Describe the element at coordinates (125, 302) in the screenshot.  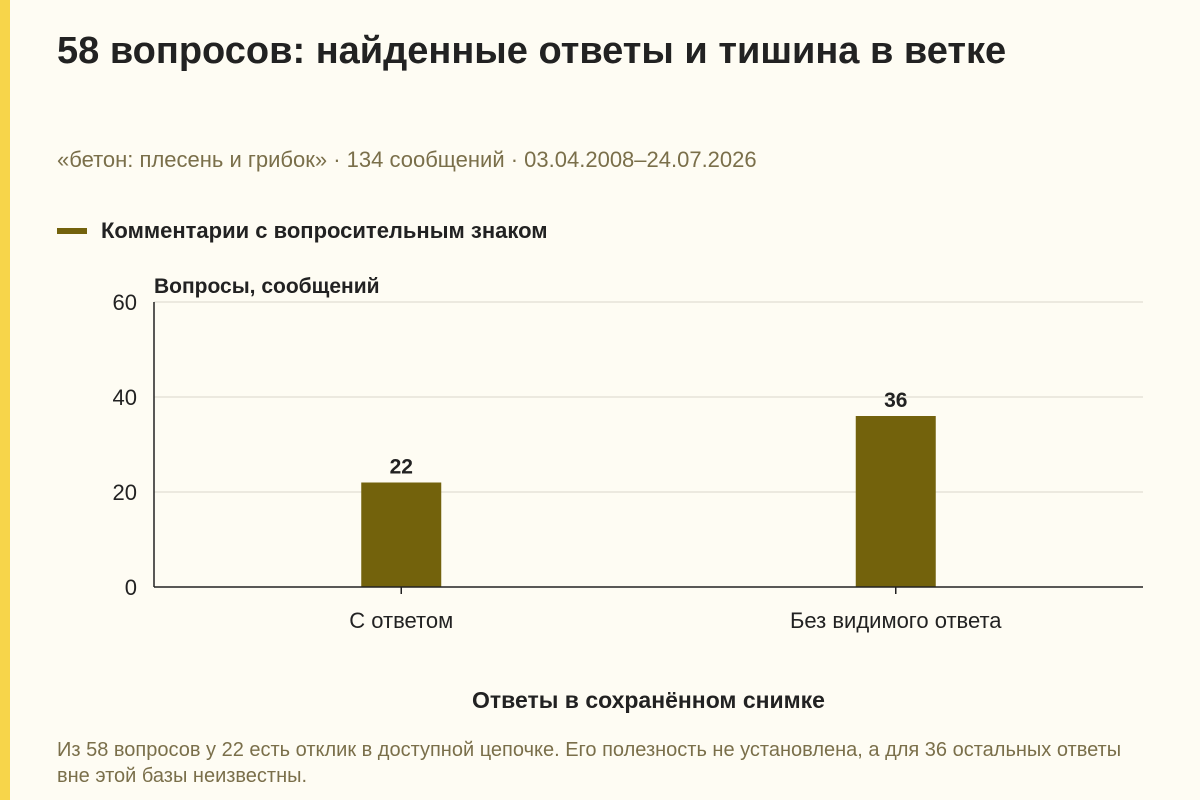
I see `y-tick-label: 60` at that location.